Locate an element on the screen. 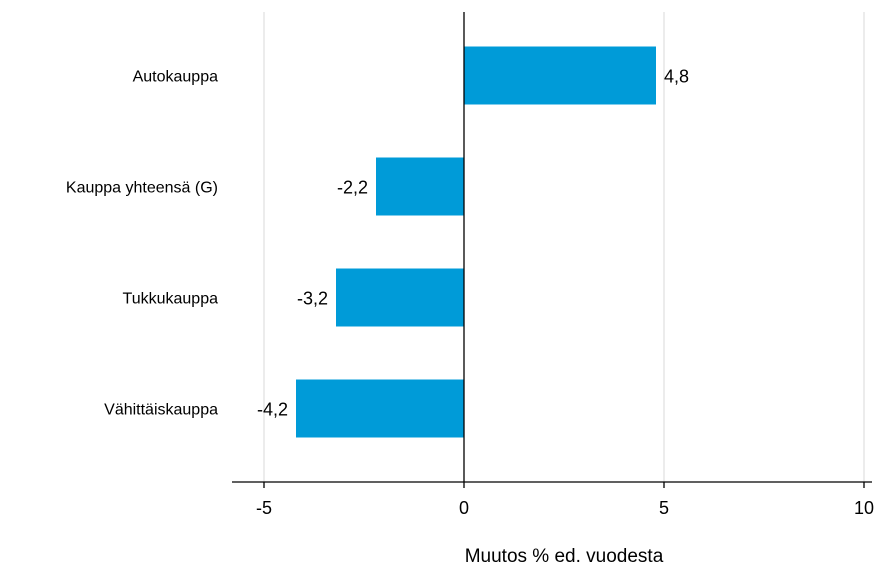  value-label: 4,8 is located at coordinates (676, 77).